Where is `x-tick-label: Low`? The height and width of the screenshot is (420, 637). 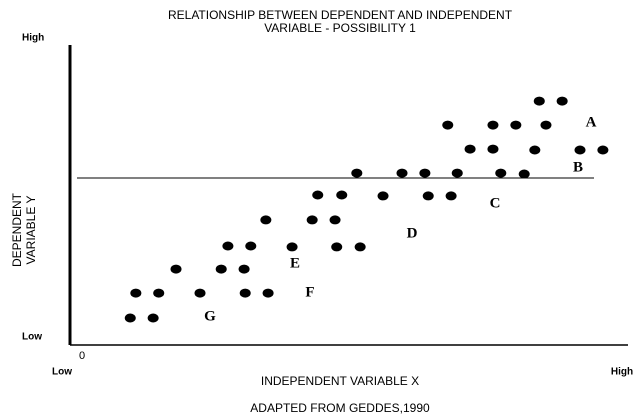
x-tick-label: Low is located at coordinates (62, 372).